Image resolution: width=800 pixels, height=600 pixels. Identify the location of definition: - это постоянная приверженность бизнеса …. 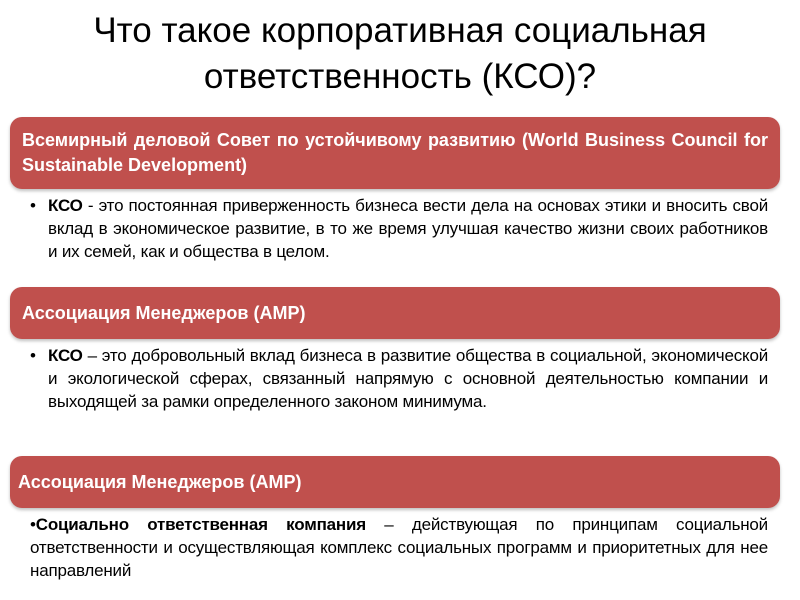
(408, 228).